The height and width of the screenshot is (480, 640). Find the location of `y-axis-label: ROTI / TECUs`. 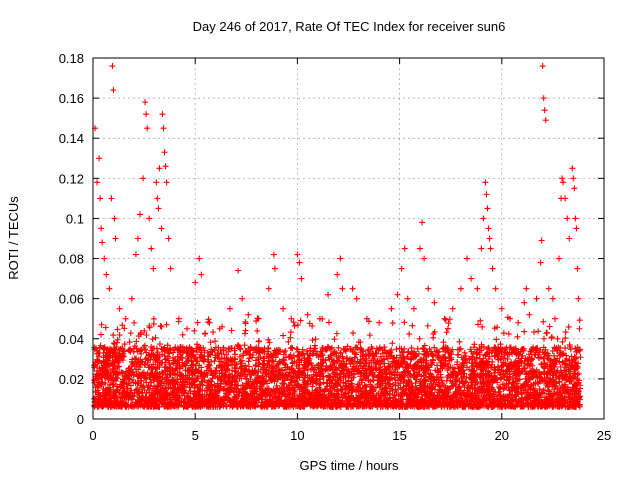

y-axis-label: ROTI / TECUs is located at coordinates (13, 238).